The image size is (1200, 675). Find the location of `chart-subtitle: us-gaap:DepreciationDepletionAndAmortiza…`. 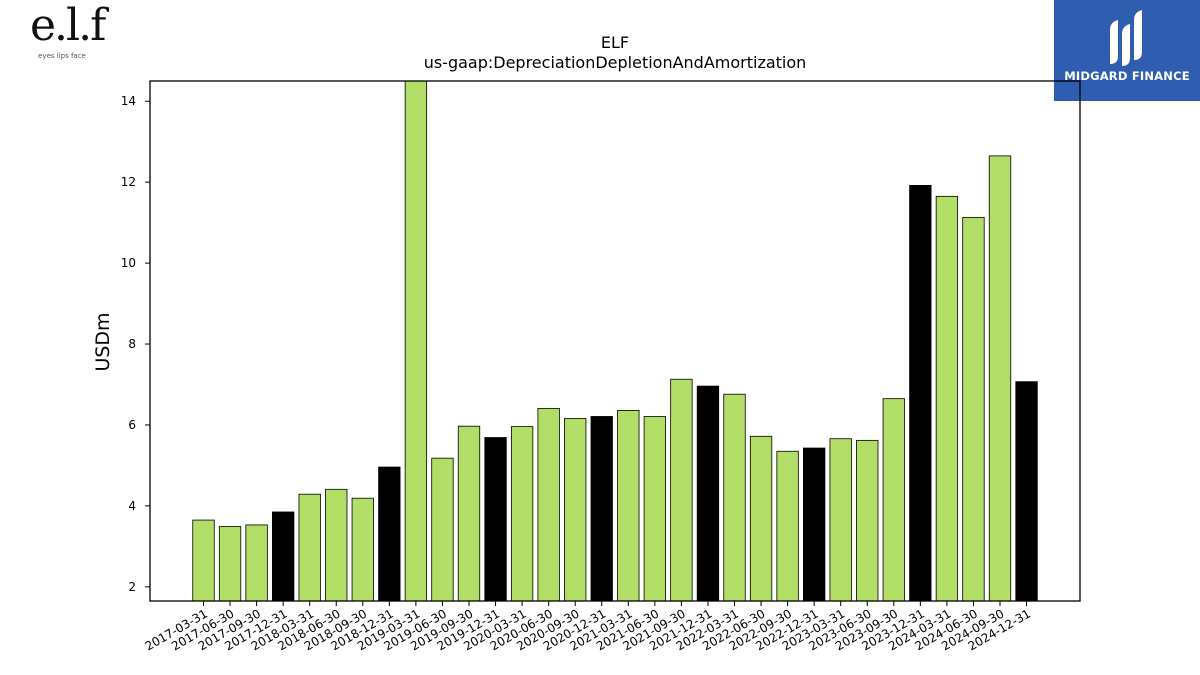

chart-subtitle: us-gaap:DepreciationDepletionAndAmortiza… is located at coordinates (615, 62).